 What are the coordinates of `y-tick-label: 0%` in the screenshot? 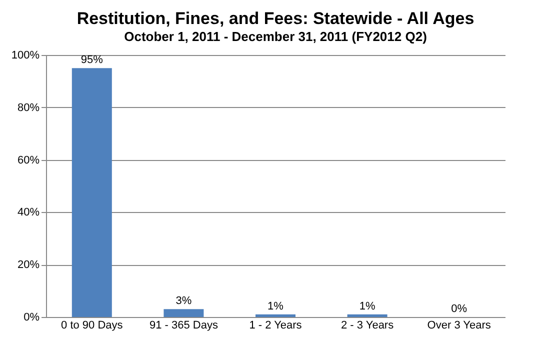 It's located at (32, 318).